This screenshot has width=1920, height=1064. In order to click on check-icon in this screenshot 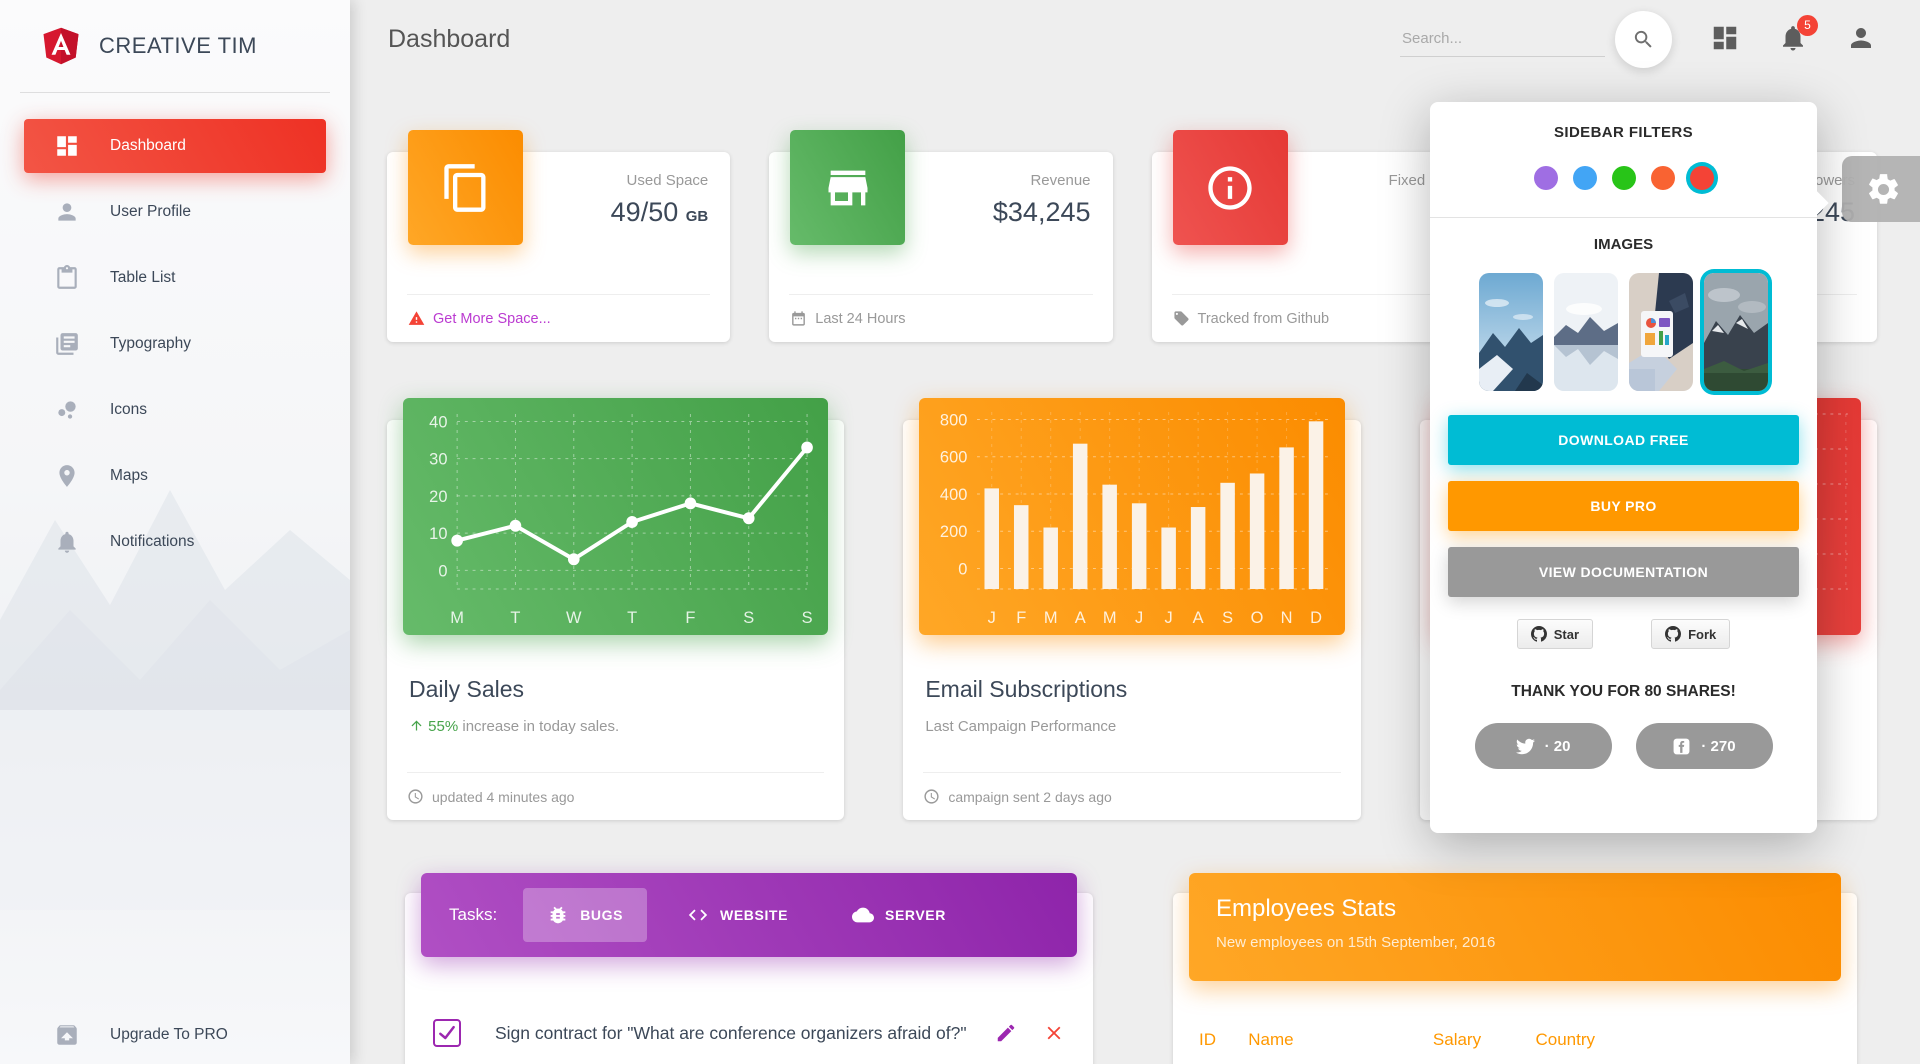, I will do `click(447, 1032)`.